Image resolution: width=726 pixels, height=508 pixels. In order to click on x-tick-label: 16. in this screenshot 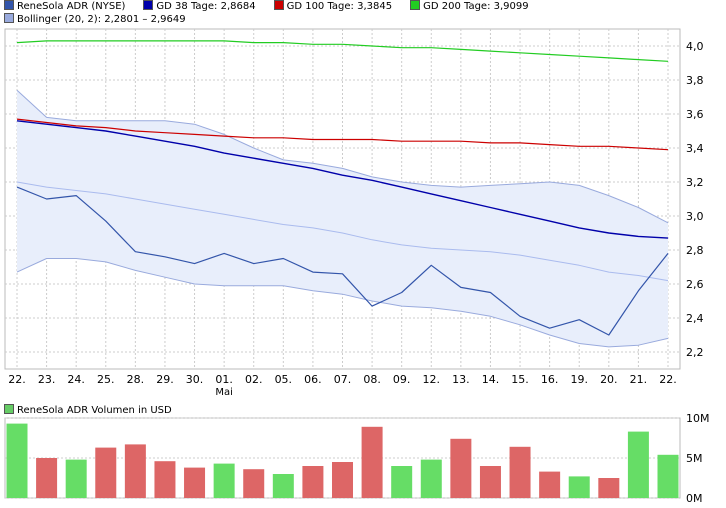, I will do `click(550, 379)`.